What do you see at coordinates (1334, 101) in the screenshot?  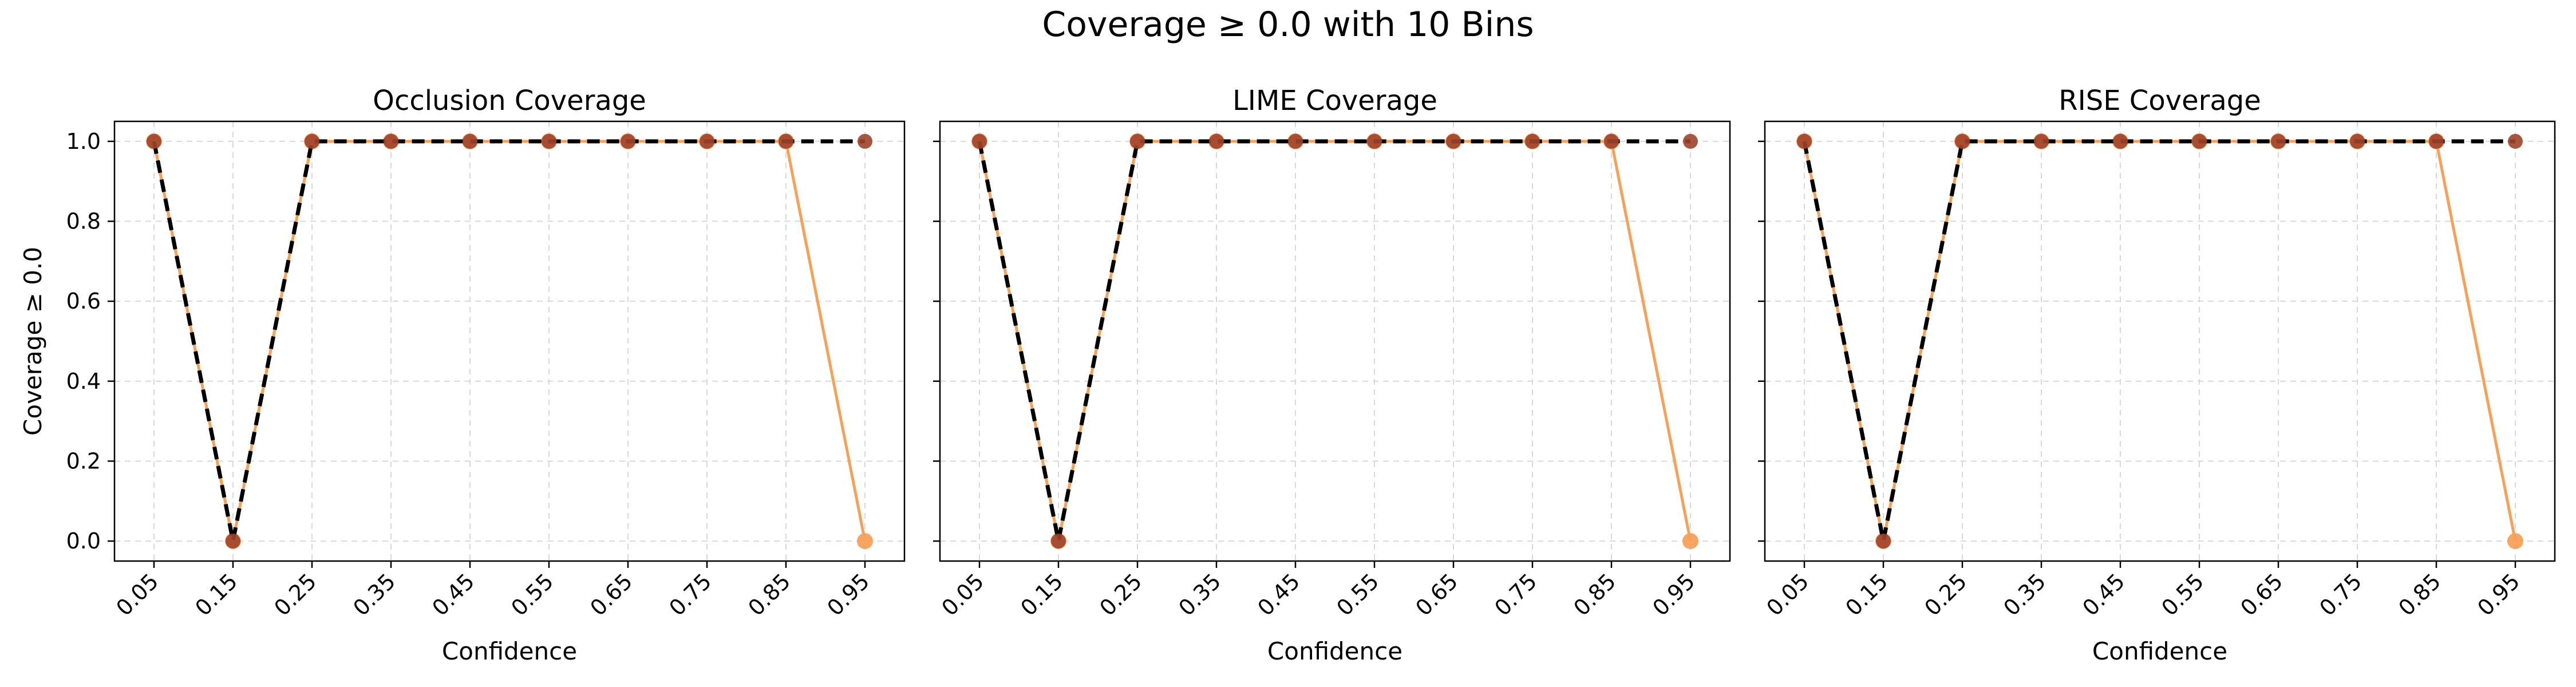 I see `chart-title: LIME Coverage` at bounding box center [1334, 101].